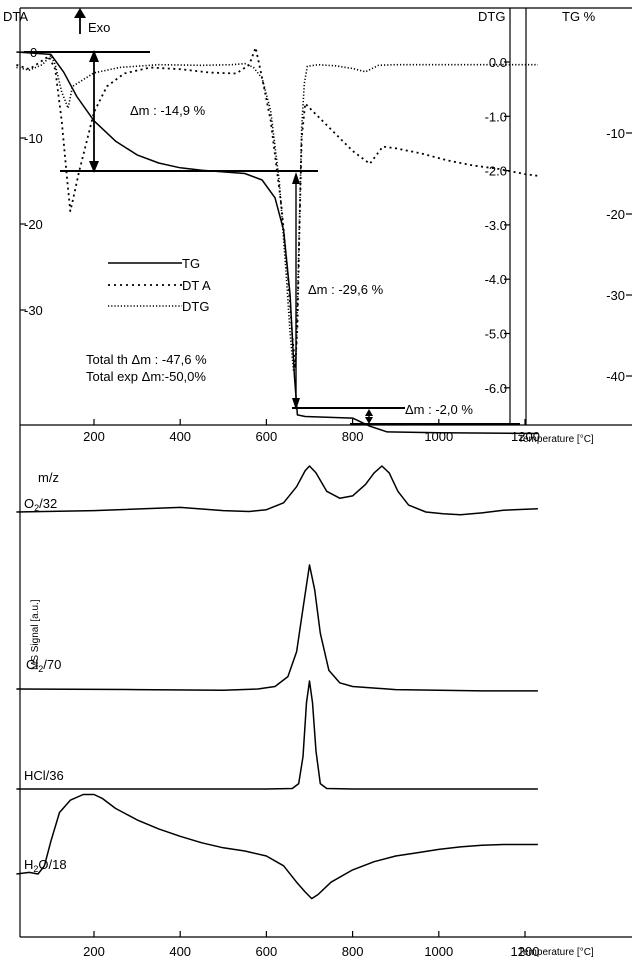  What do you see at coordinates (556, 439) in the screenshot?
I see `top-x-axis-label: Temperature [°C]` at bounding box center [556, 439].